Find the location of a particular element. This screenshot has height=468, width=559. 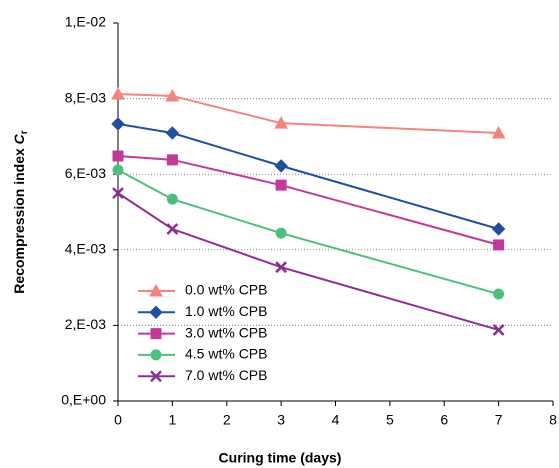

legend-label: 4.5 wt% CPB is located at coordinates (226, 354).